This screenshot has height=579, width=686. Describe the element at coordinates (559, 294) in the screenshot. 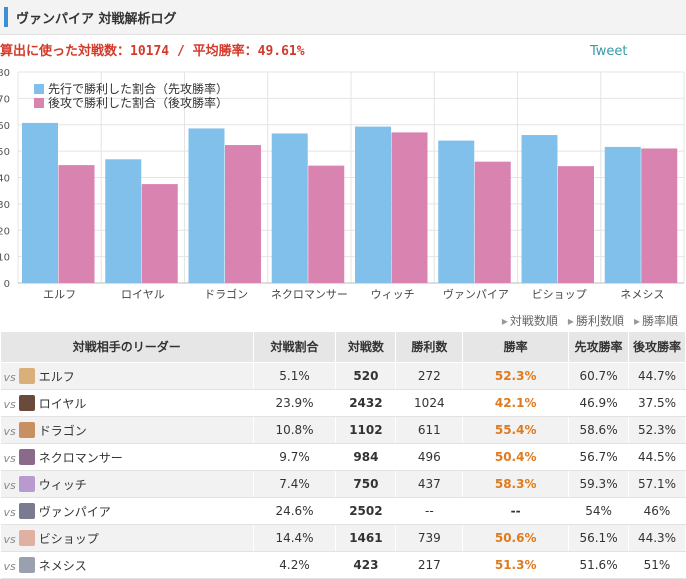

I see `x-tick-label: ビショップ` at that location.